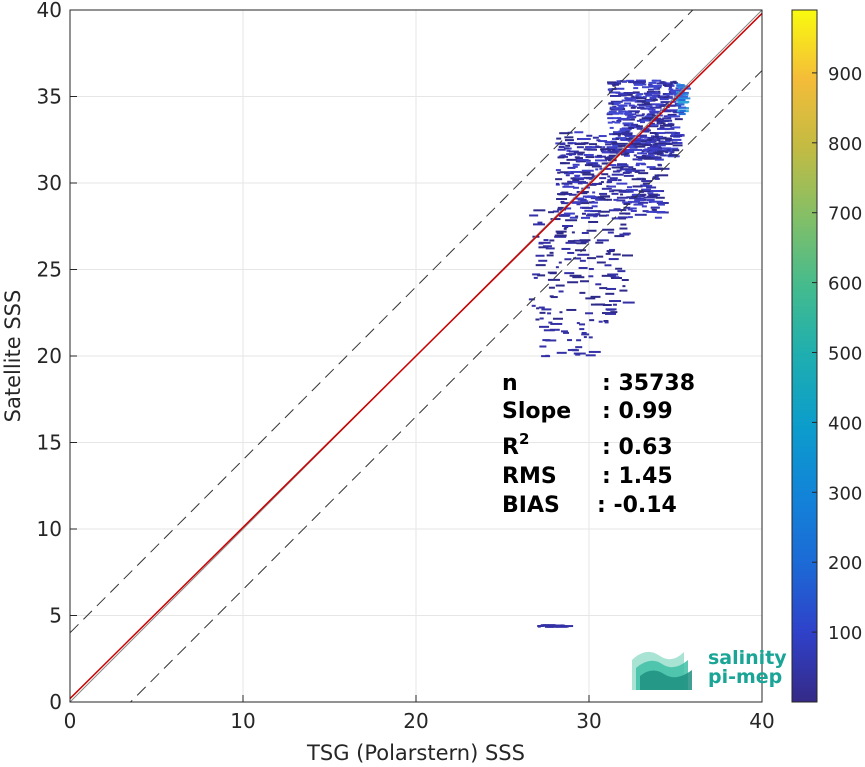  Describe the element at coordinates (845, 214) in the screenshot. I see `colorbar-tick-label: 700` at that location.